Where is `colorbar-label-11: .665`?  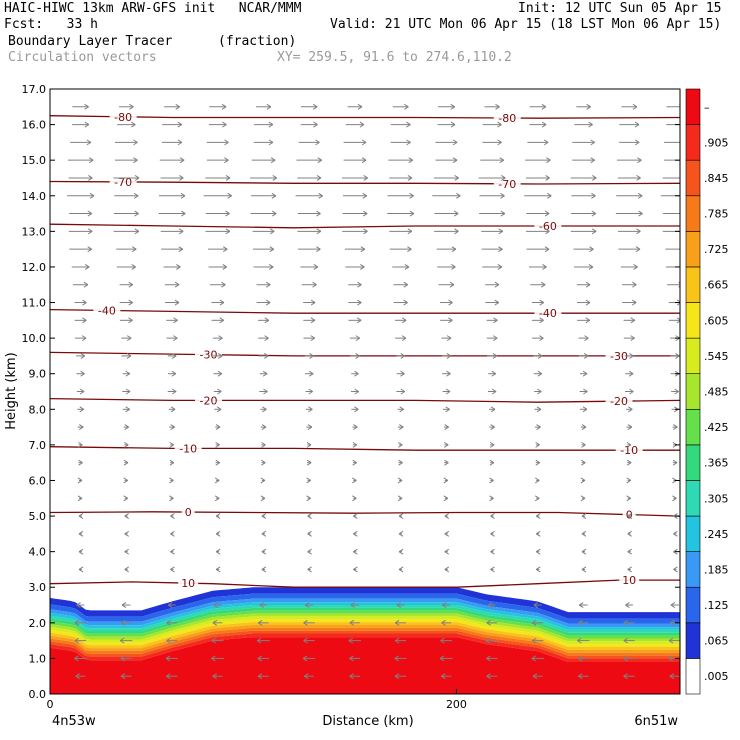 colorbar-label-11: .665 is located at coordinates (716, 285).